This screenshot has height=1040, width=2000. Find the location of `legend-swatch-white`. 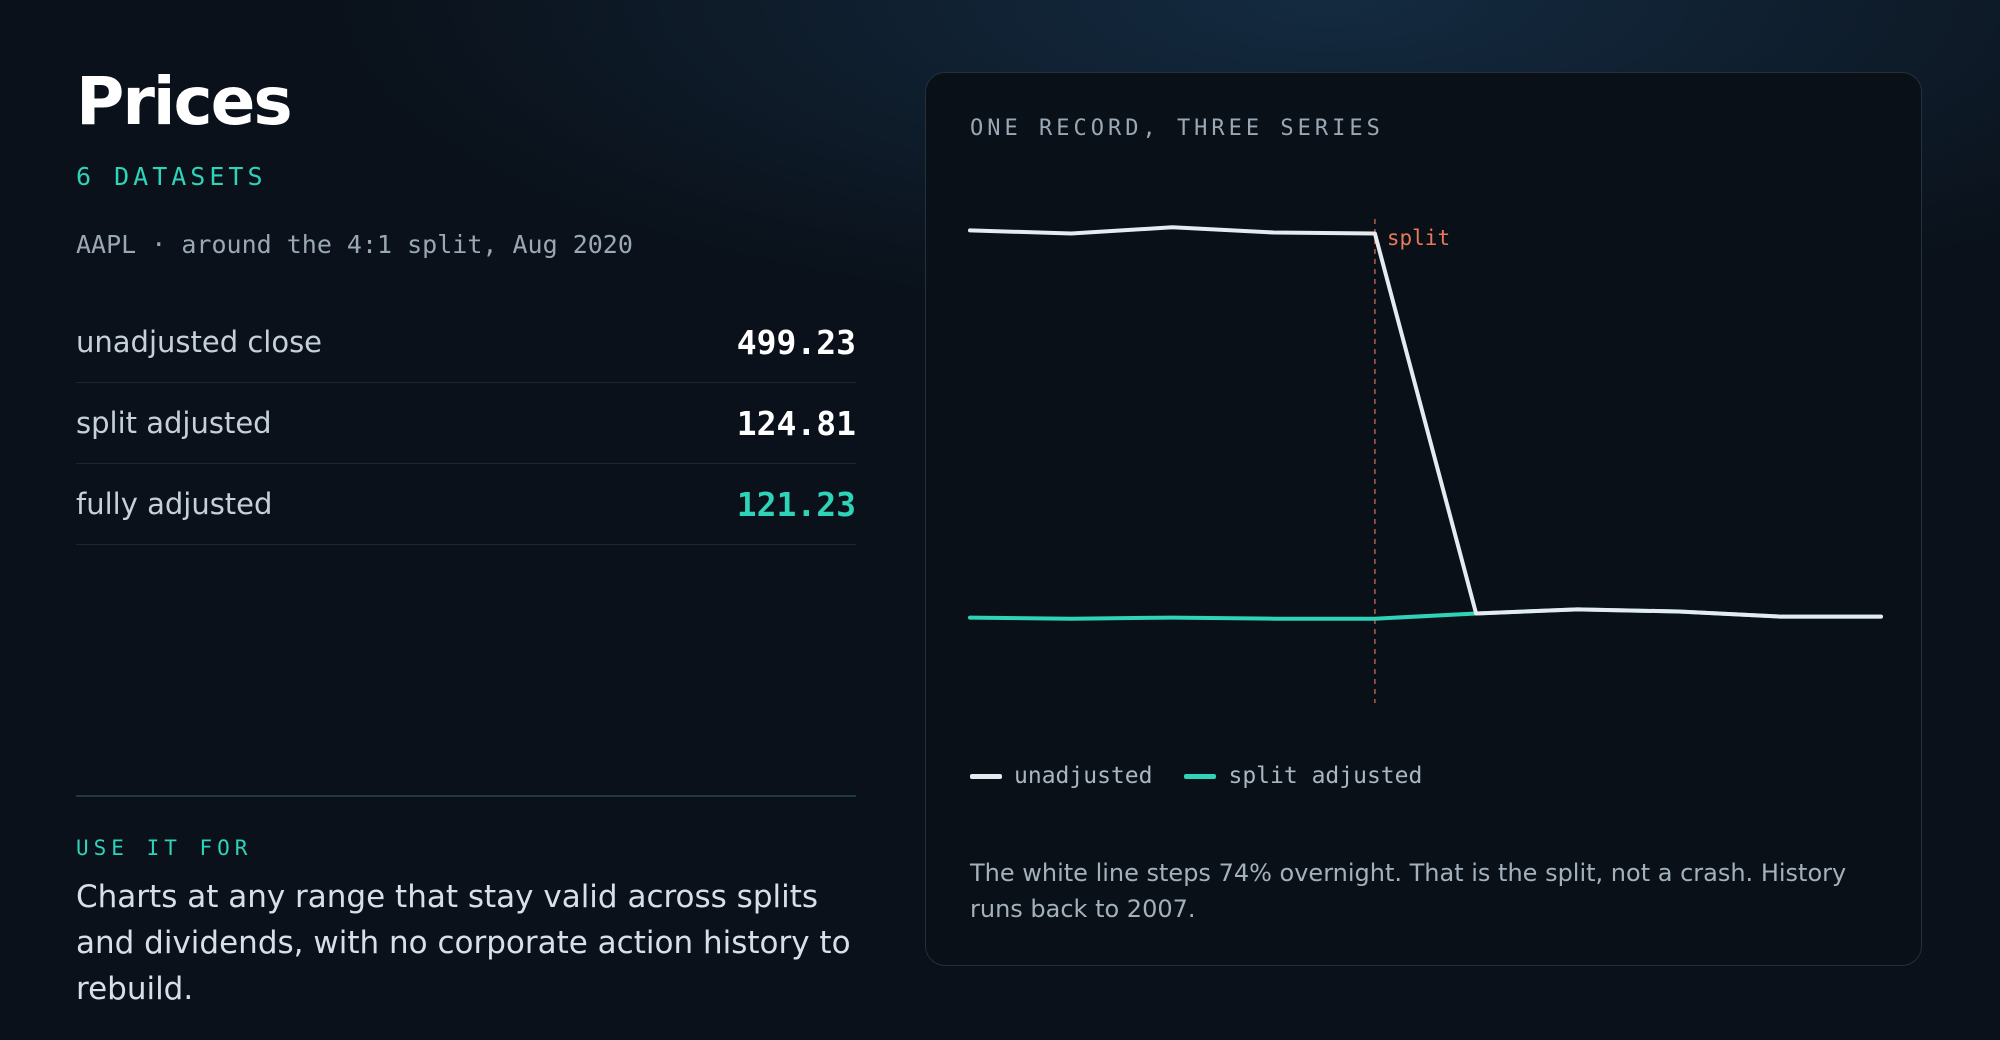

legend-swatch-white is located at coordinates (986, 776).